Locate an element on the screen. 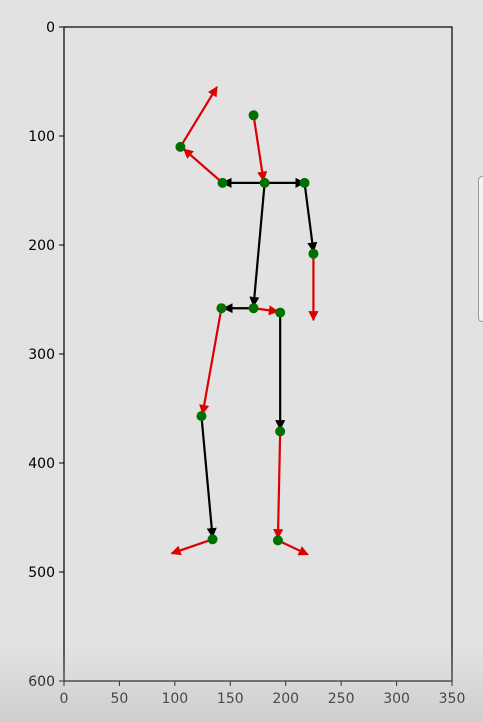  x-tick-label: 250 is located at coordinates (341, 699).